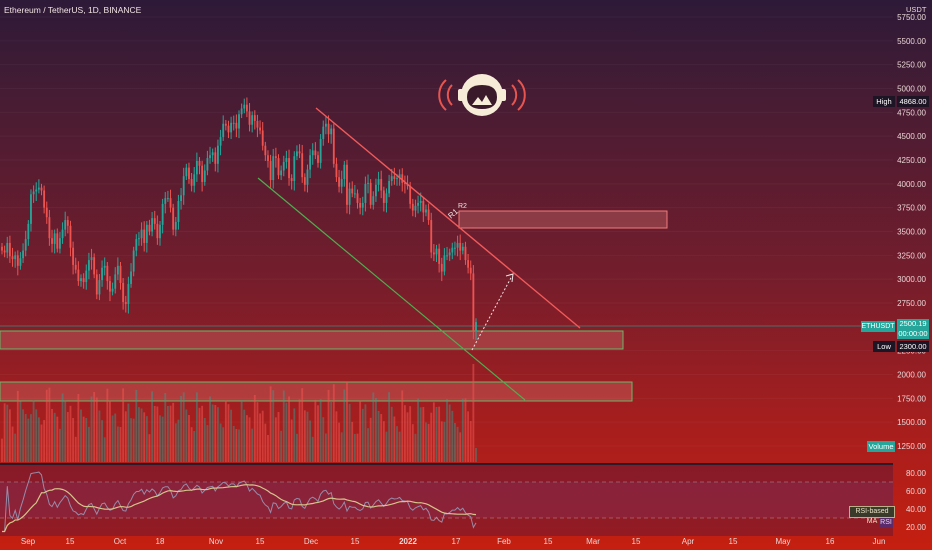 Image resolution: width=932 pixels, height=550 pixels. Describe the element at coordinates (911, 208) in the screenshot. I see `y-tick-label: 3750.00` at that location.